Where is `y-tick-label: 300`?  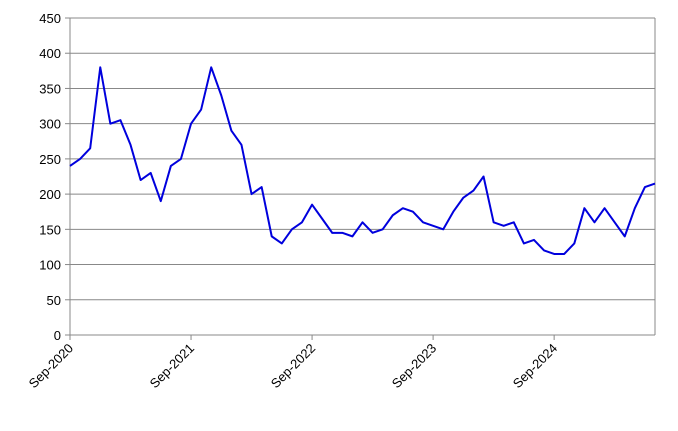 y-tick-label: 300 is located at coordinates (50, 124).